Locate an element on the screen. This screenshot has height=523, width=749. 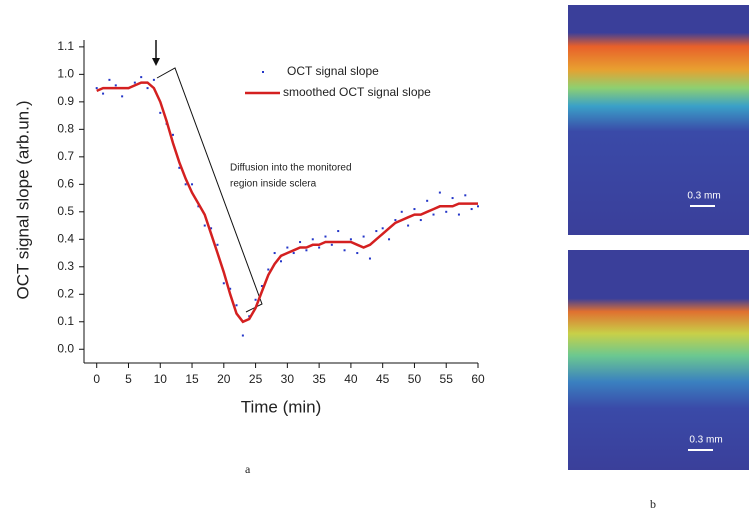
arrowhead is located at coordinates (156, 62).